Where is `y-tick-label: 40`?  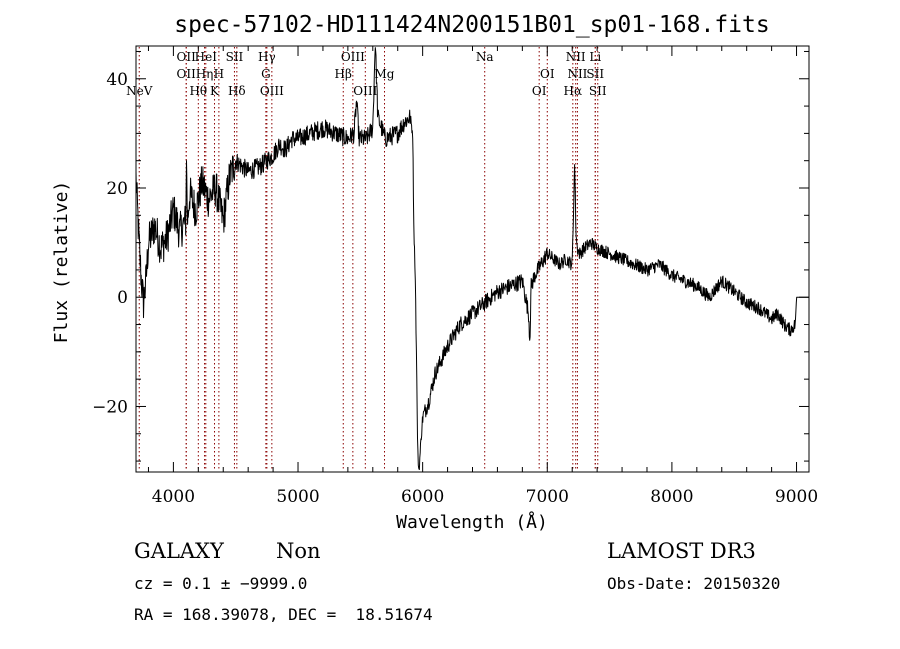
y-tick-label: 40 is located at coordinates (117, 80).